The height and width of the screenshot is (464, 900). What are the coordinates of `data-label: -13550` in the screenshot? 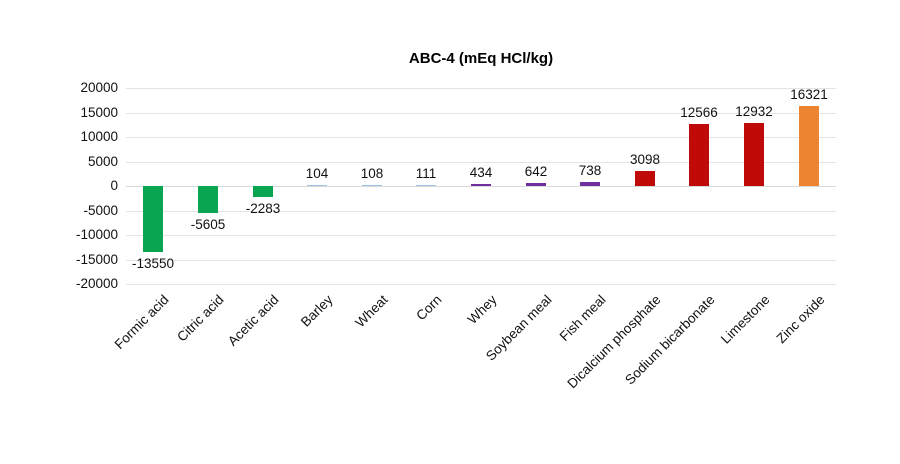 It's located at (153, 263).